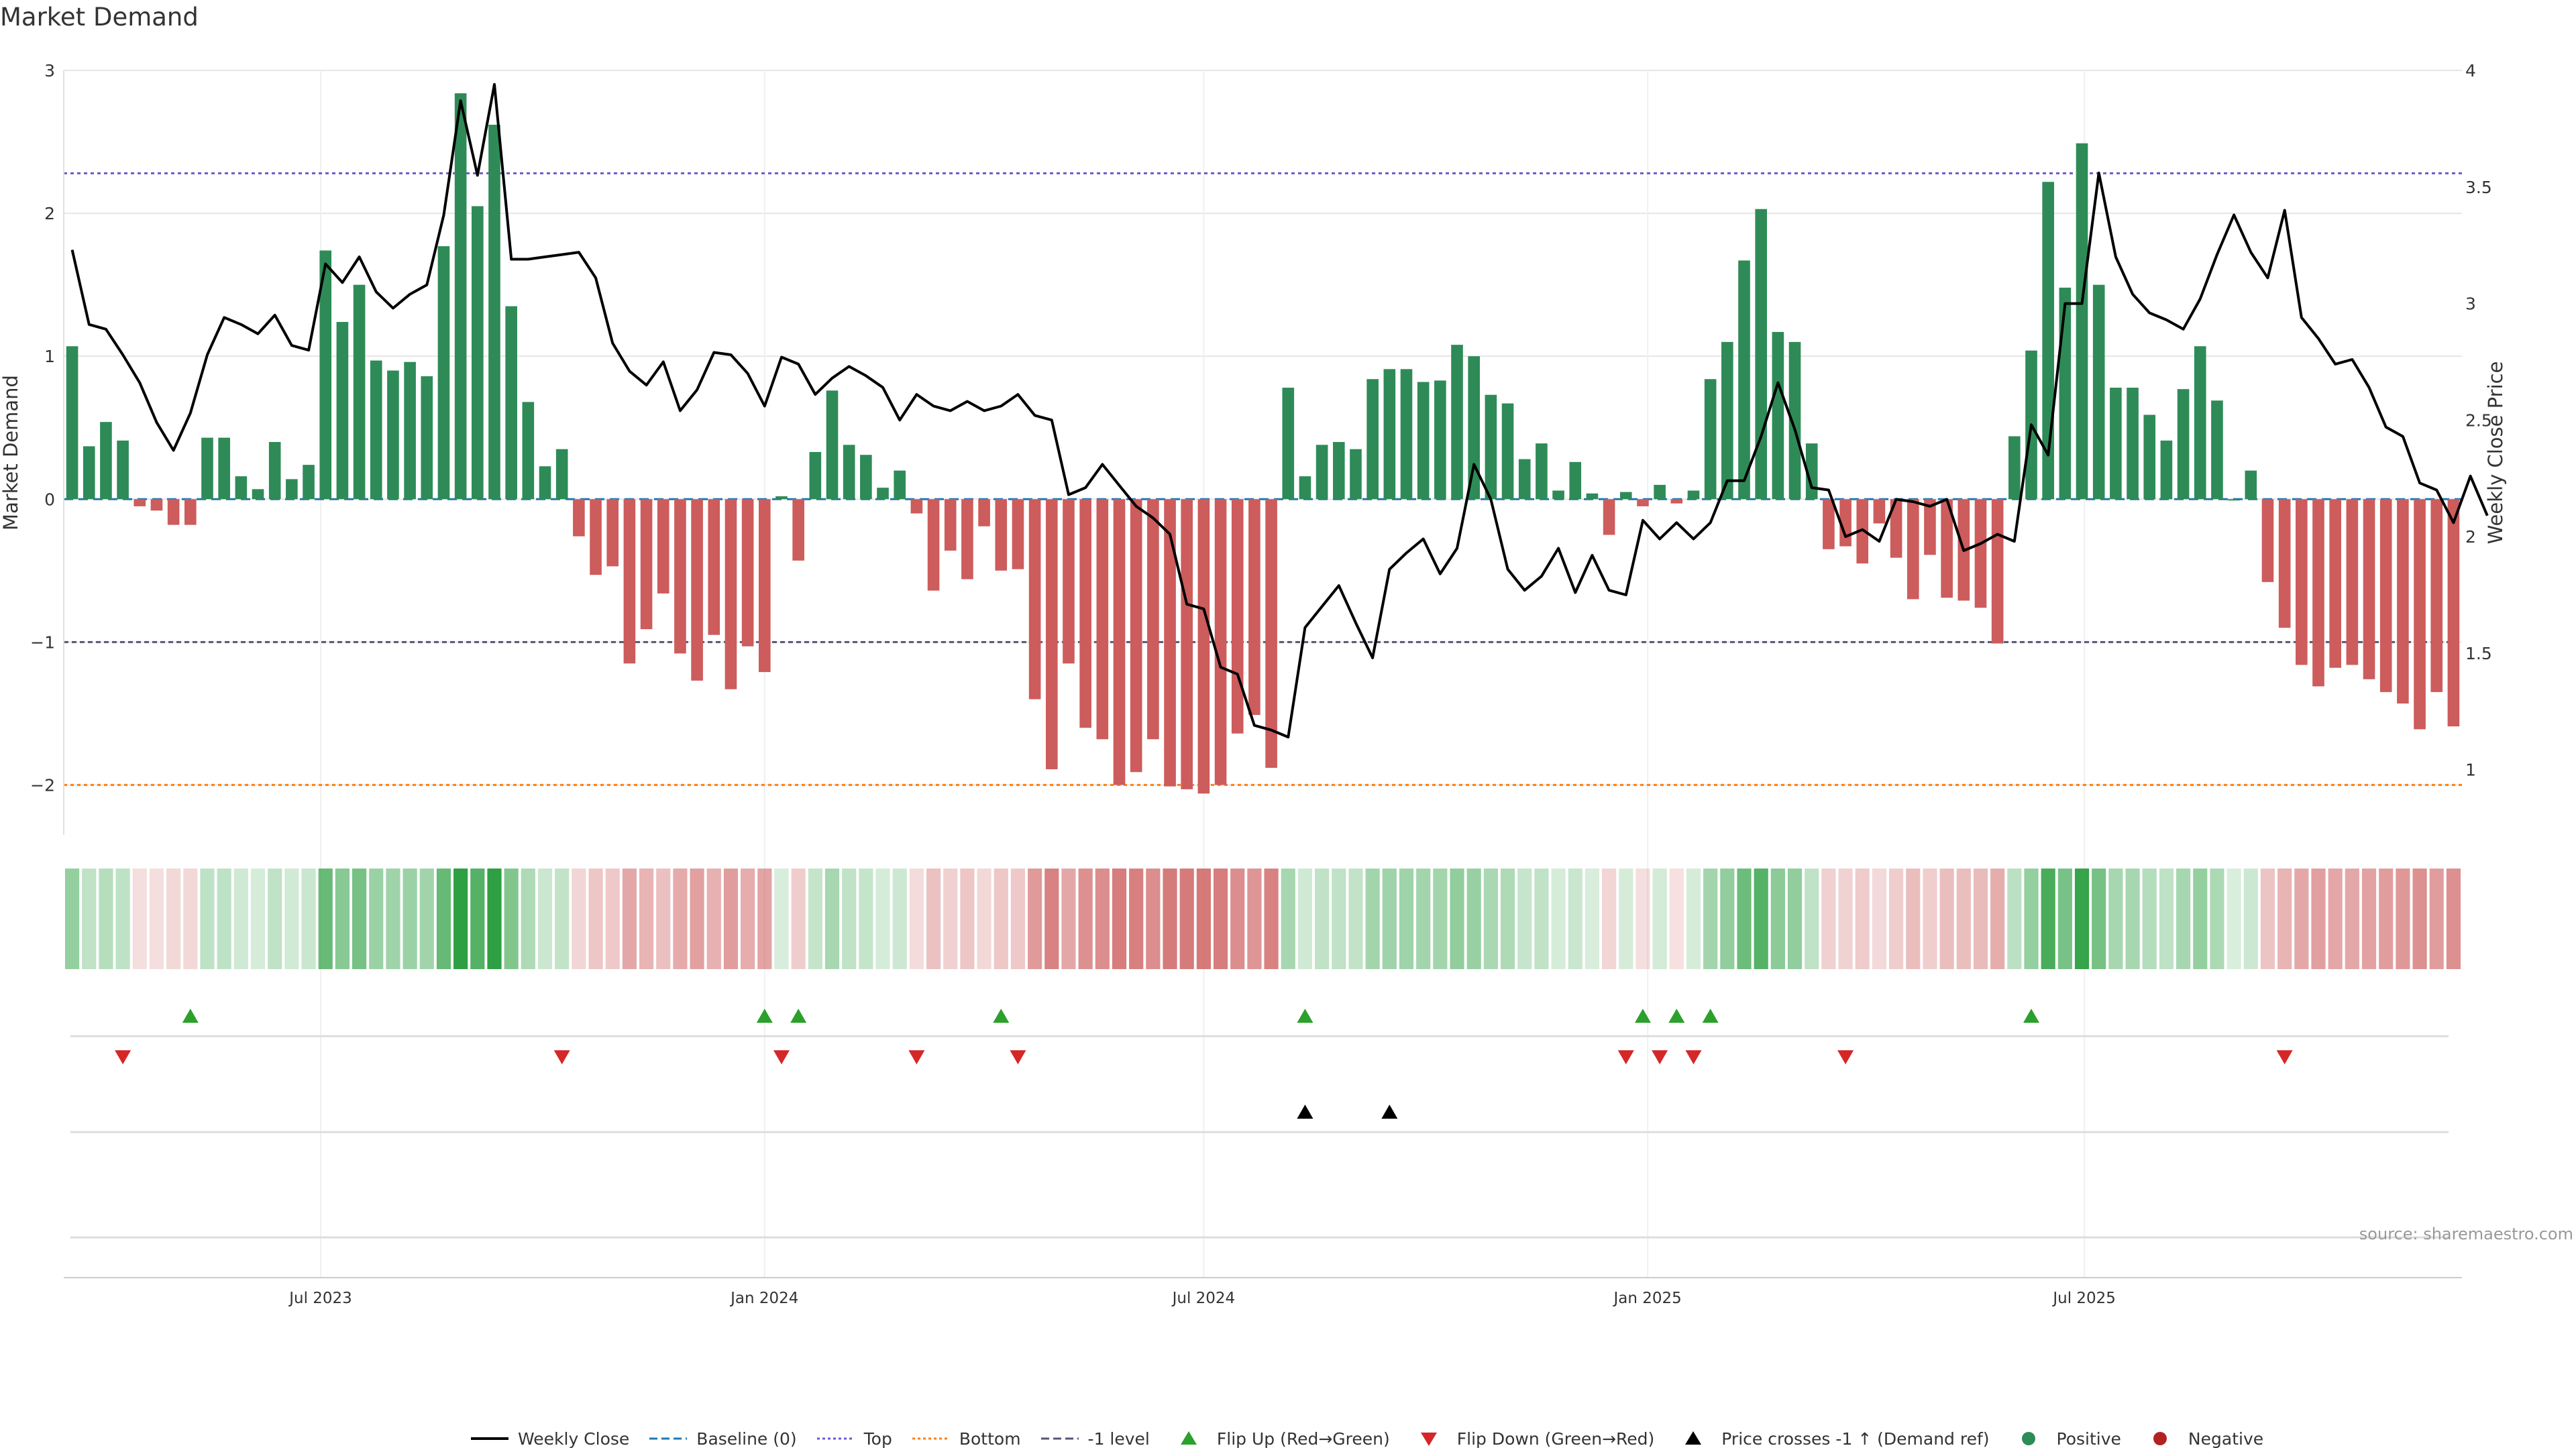  Describe the element at coordinates (2088, 1439) in the screenshot. I see `legend-label: Positive` at that location.